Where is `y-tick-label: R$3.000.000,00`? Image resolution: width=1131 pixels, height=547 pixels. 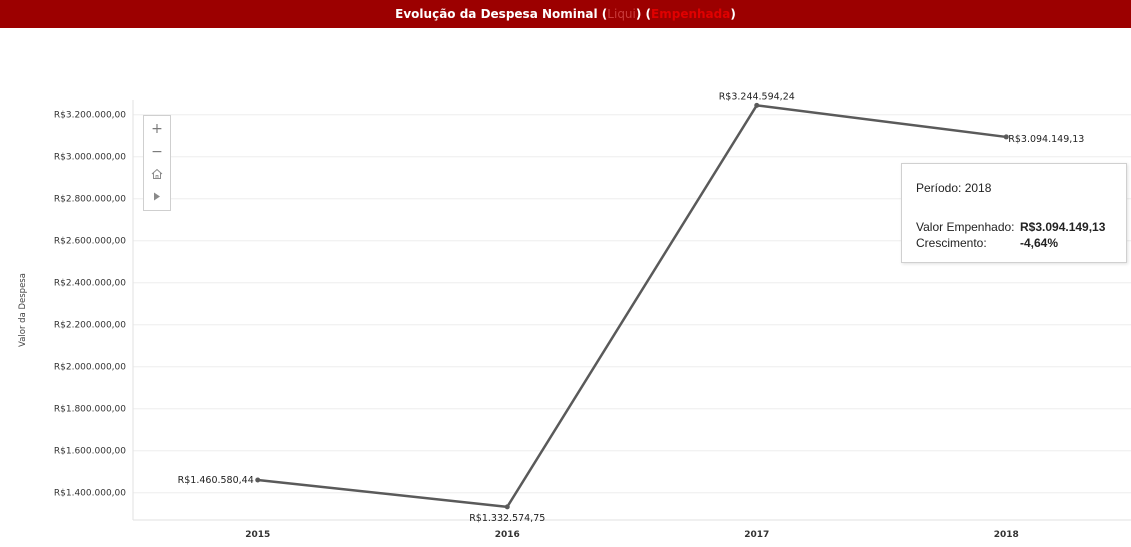 y-tick-label: R$3.000.000,00 is located at coordinates (90, 158).